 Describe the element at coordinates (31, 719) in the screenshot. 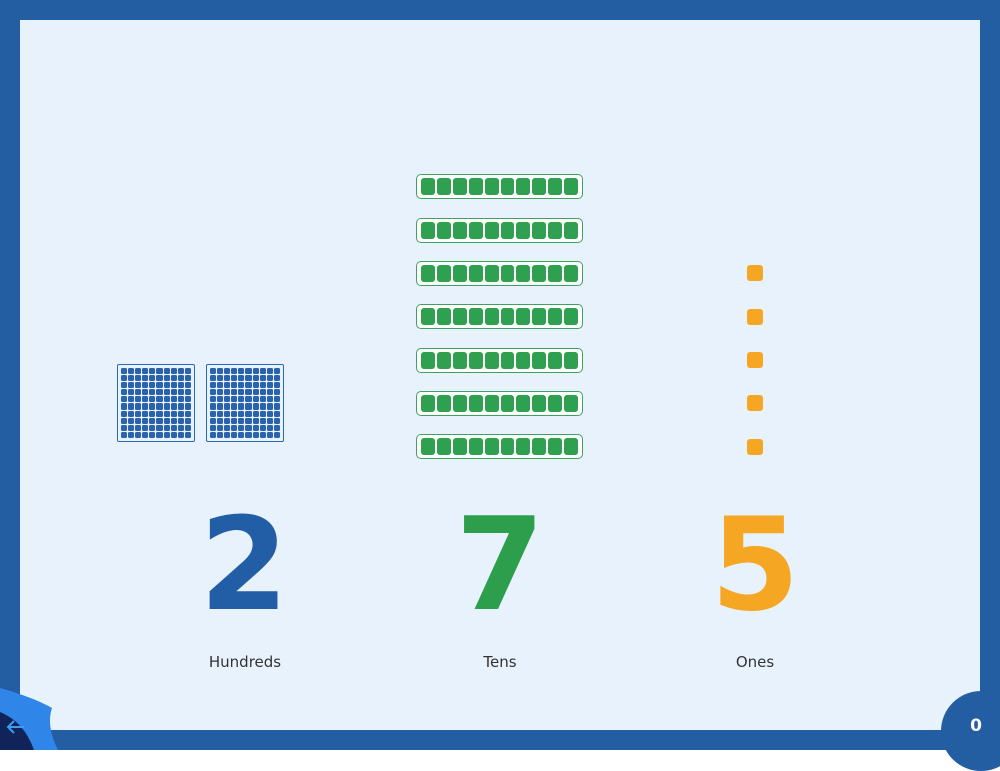

I see `back-button` at that location.